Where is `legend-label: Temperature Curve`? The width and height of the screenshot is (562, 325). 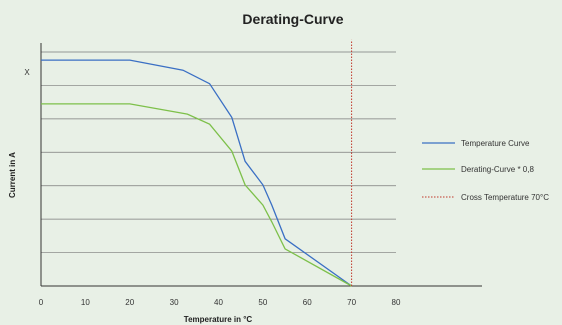
legend-label: Temperature Curve is located at coordinates (495, 143).